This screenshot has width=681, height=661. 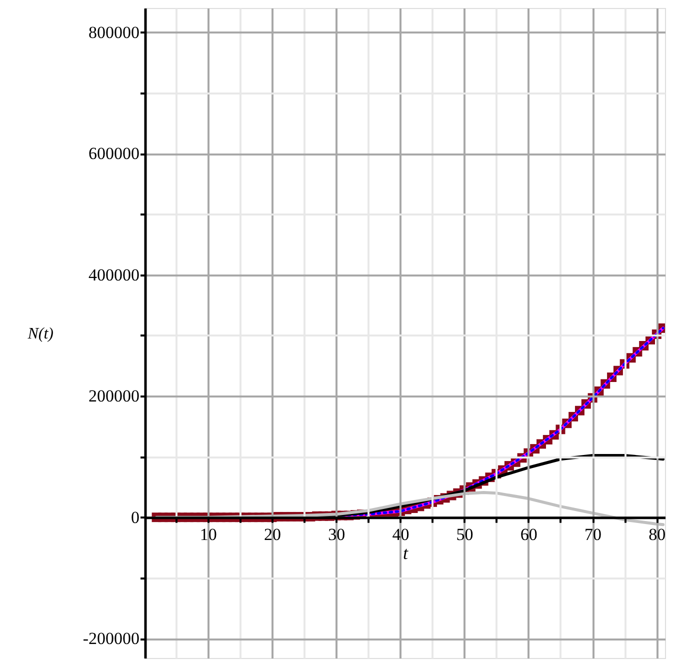 What do you see at coordinates (405, 552) in the screenshot?
I see `x-axis-title: t` at bounding box center [405, 552].